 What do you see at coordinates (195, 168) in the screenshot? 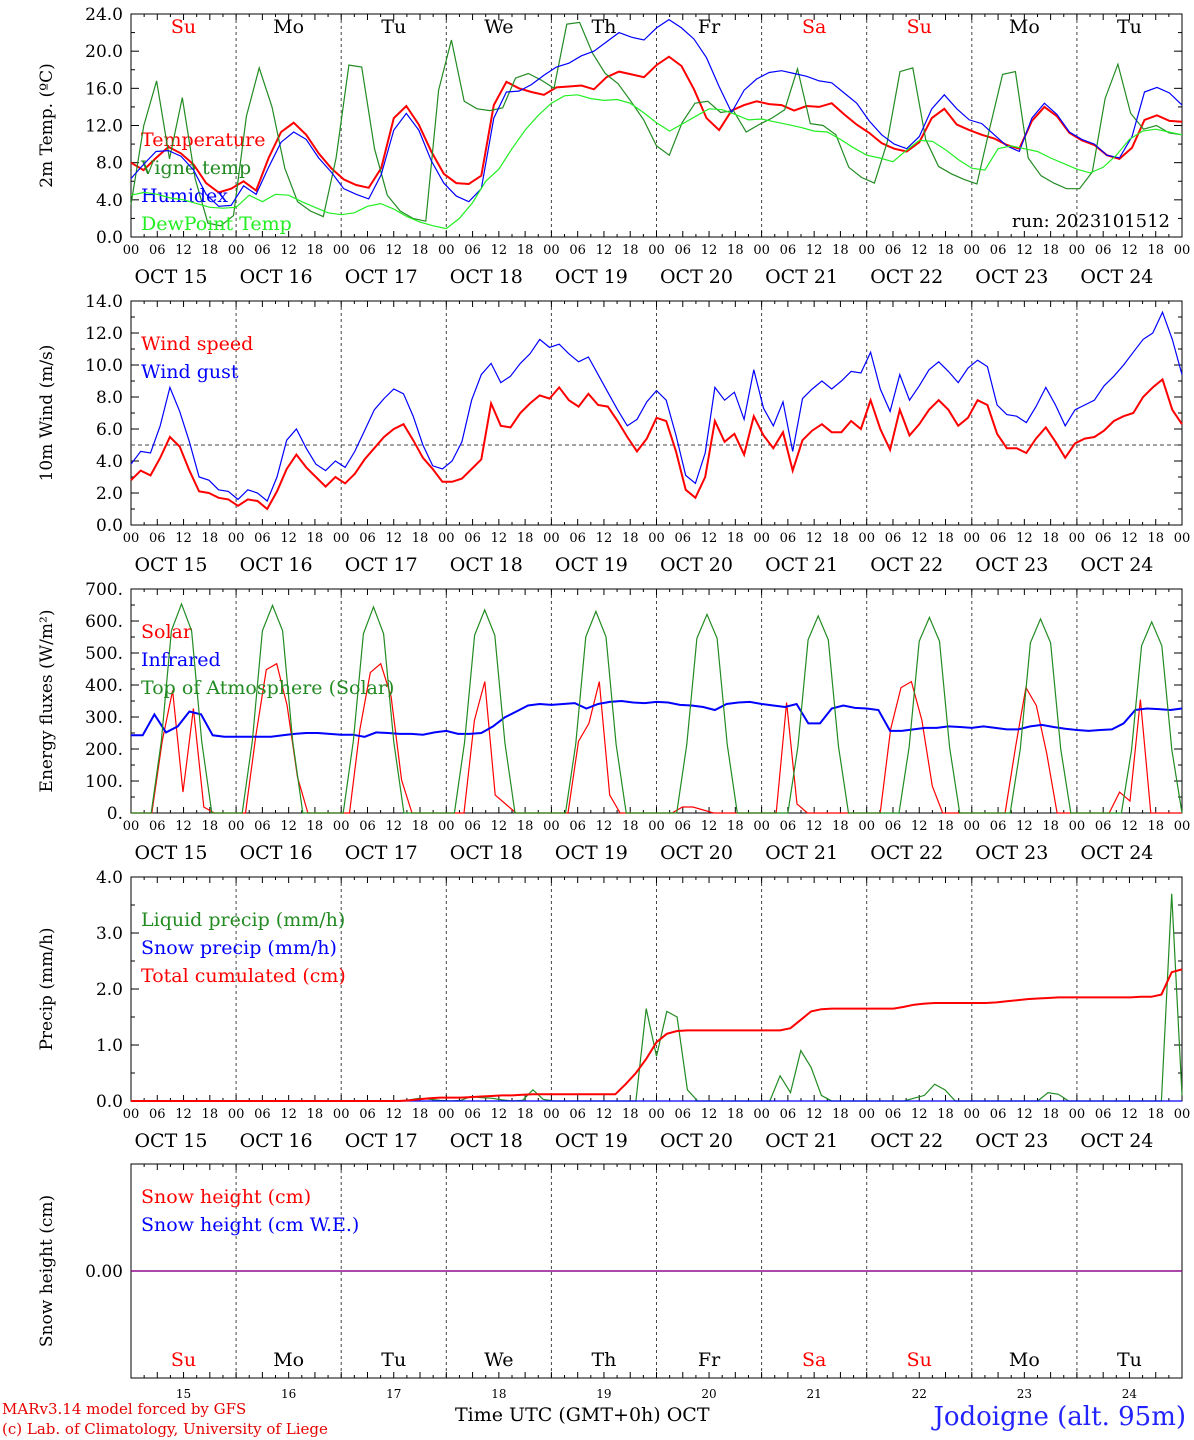
I see `legend-entry: Vigne temp` at bounding box center [195, 168].